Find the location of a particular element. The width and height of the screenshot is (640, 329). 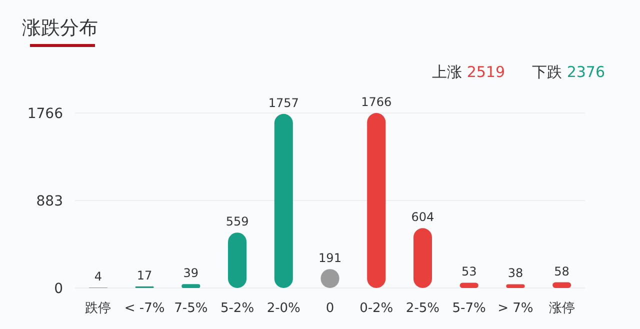

data-label: 17 is located at coordinates (144, 275).